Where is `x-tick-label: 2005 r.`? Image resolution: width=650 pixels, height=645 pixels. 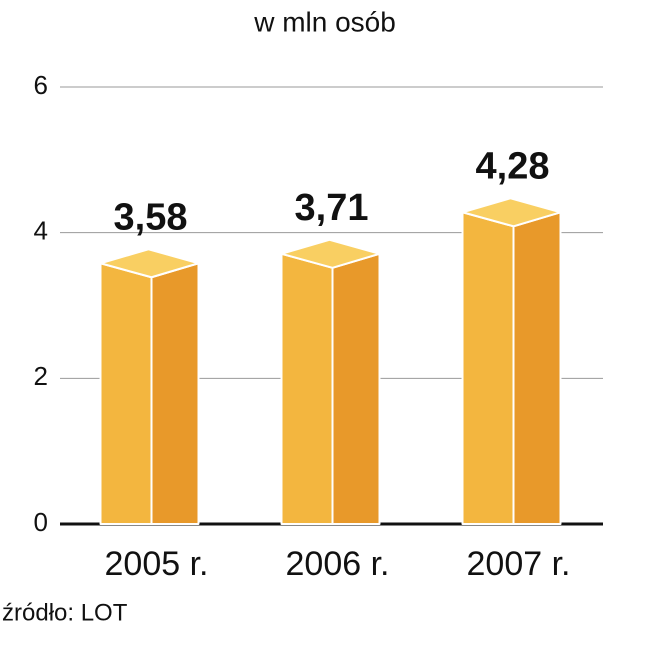 x-tick-label: 2005 r. is located at coordinates (157, 564).